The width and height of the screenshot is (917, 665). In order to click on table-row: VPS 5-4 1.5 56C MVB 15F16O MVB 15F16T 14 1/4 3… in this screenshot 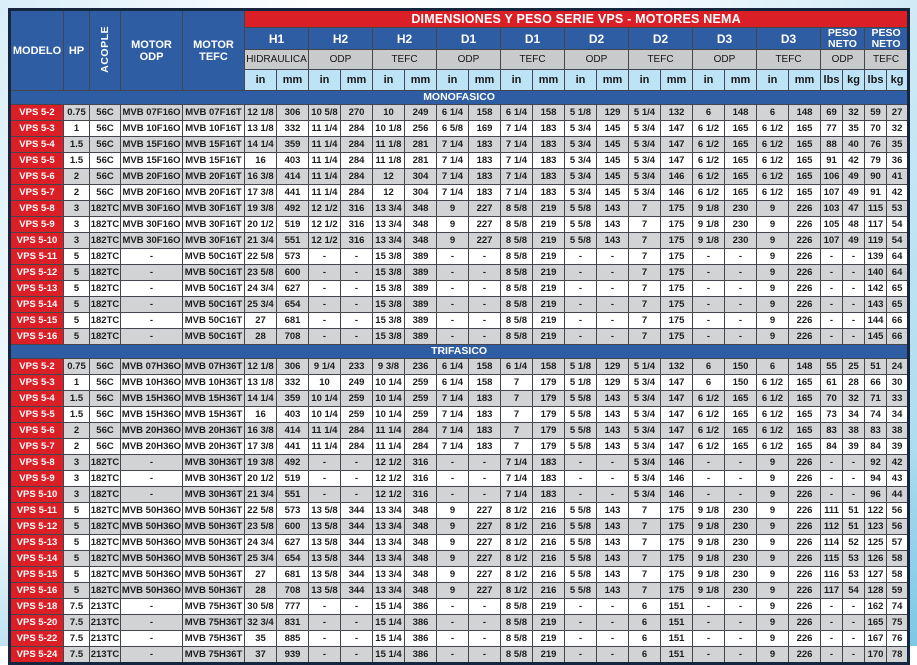, I will do `click(459, 144)`.